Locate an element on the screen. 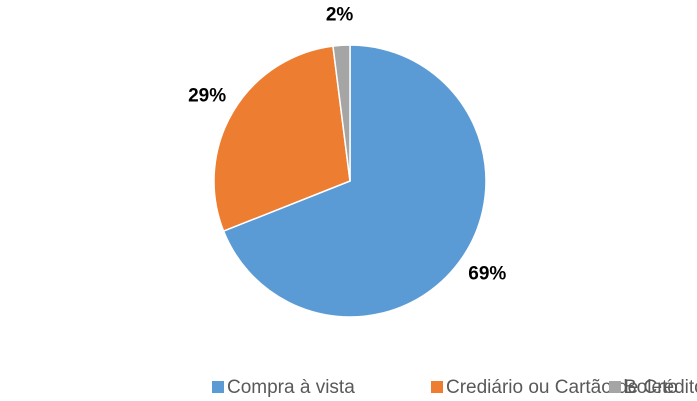 This screenshot has height=401, width=697. data-label: 29% is located at coordinates (207, 96).